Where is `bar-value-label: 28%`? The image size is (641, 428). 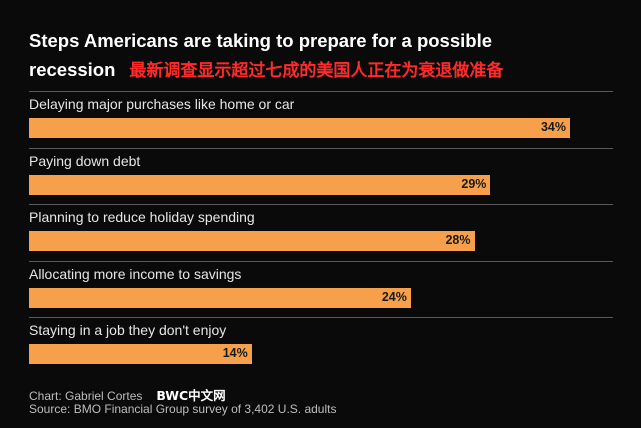
bar-value-label: 28% is located at coordinates (458, 240).